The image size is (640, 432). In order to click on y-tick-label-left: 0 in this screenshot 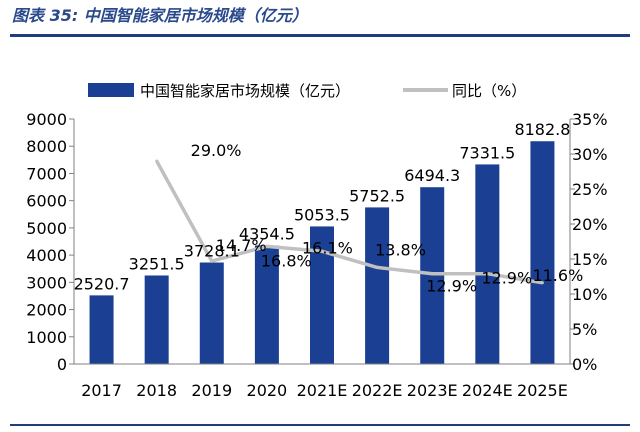, I will do `click(62, 364)`.